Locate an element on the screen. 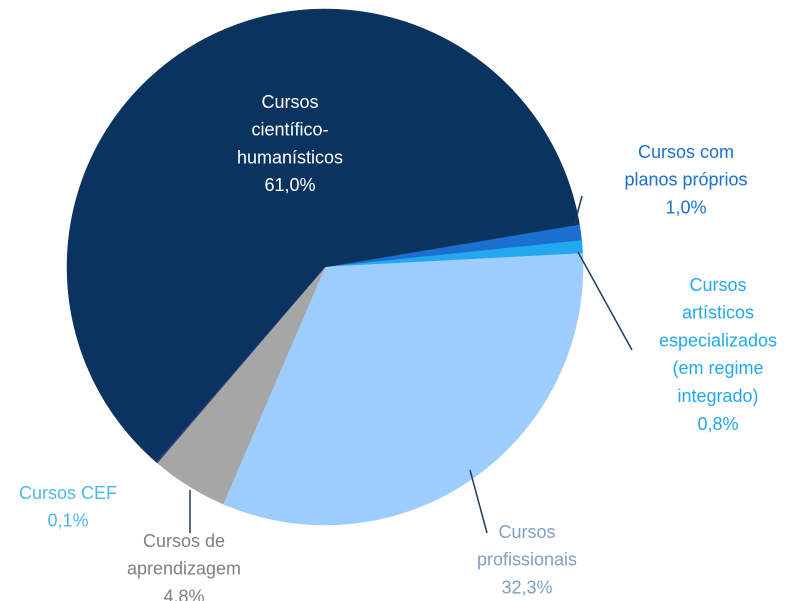 The height and width of the screenshot is (601, 800). slice-label: aprendizagem is located at coordinates (184, 569).